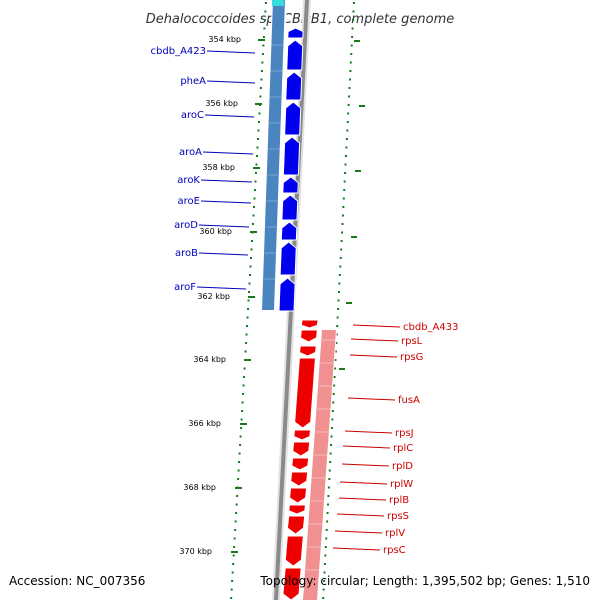  What do you see at coordinates (430, 327) in the screenshot?
I see `forward-gene-label: cbdb_A433` at bounding box center [430, 327].